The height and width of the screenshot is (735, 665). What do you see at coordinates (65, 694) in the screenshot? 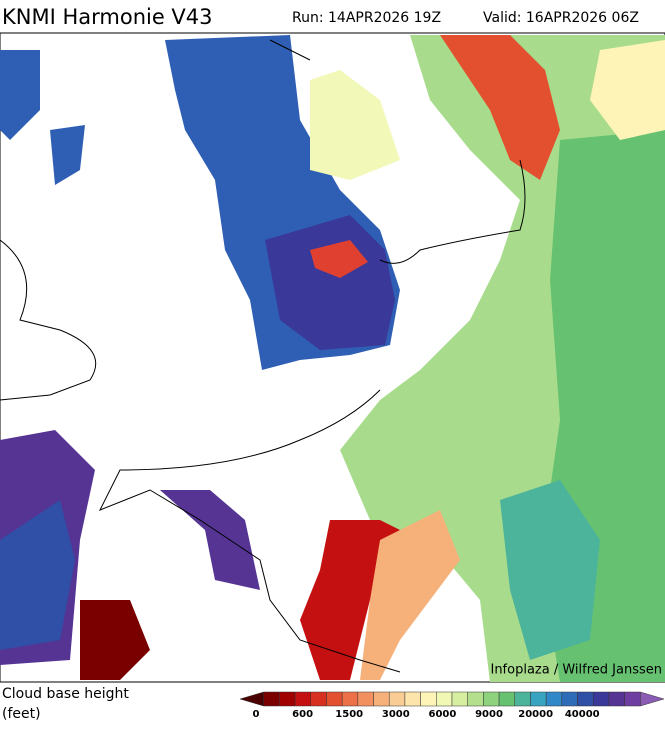
I see `legend-title: Cloud base height` at bounding box center [65, 694].